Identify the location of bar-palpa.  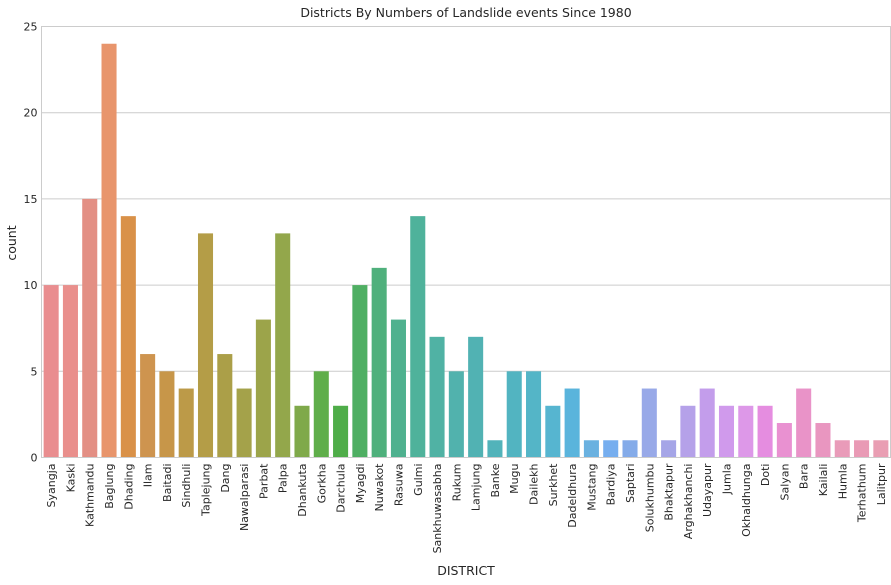
(283, 345).